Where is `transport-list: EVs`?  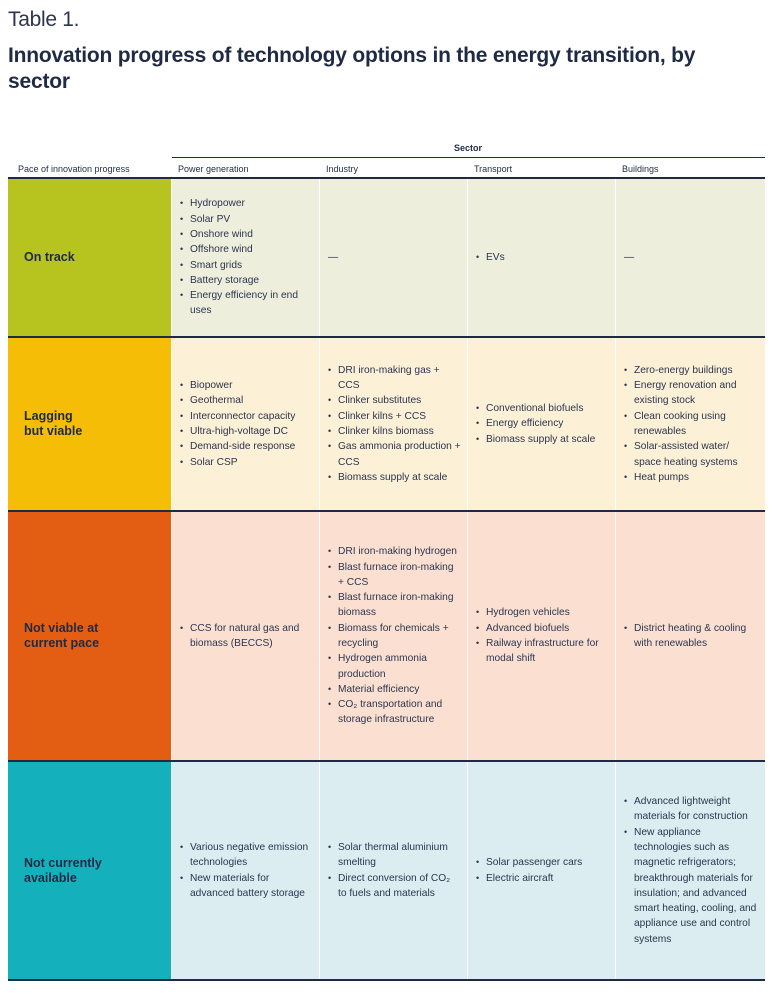 transport-list: EVs is located at coordinates (490, 258).